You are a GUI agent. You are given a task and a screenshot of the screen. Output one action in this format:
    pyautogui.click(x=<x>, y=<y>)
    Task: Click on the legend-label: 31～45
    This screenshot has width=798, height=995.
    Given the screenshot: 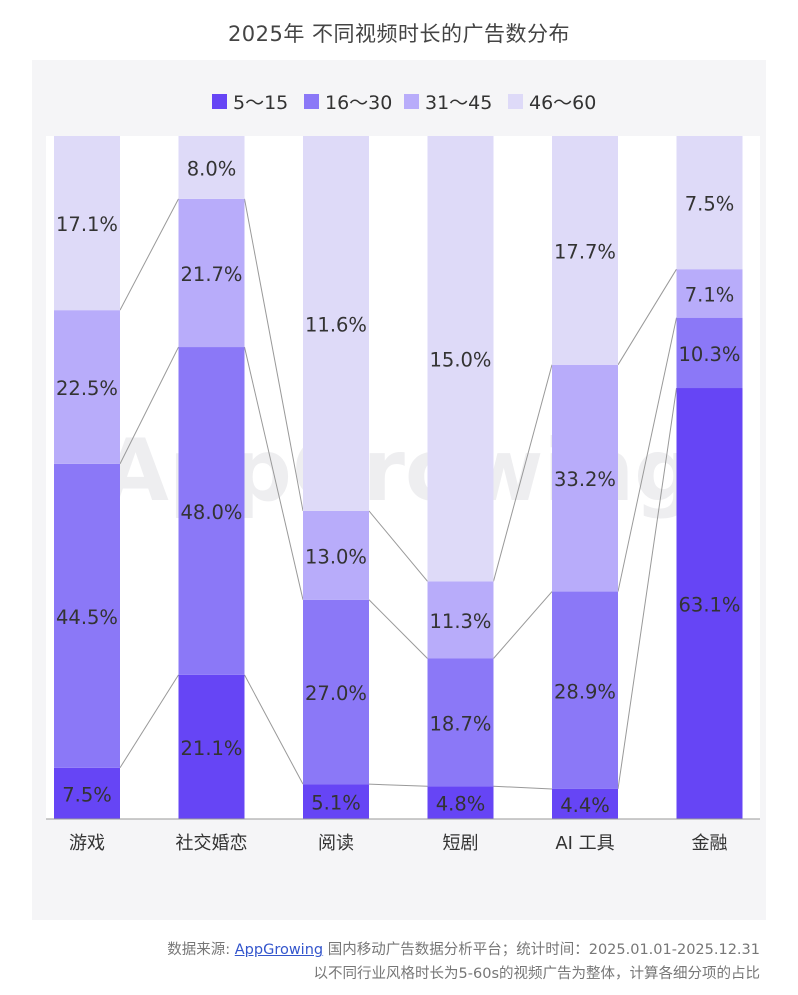 What is the action you would take?
    pyautogui.click(x=458, y=103)
    